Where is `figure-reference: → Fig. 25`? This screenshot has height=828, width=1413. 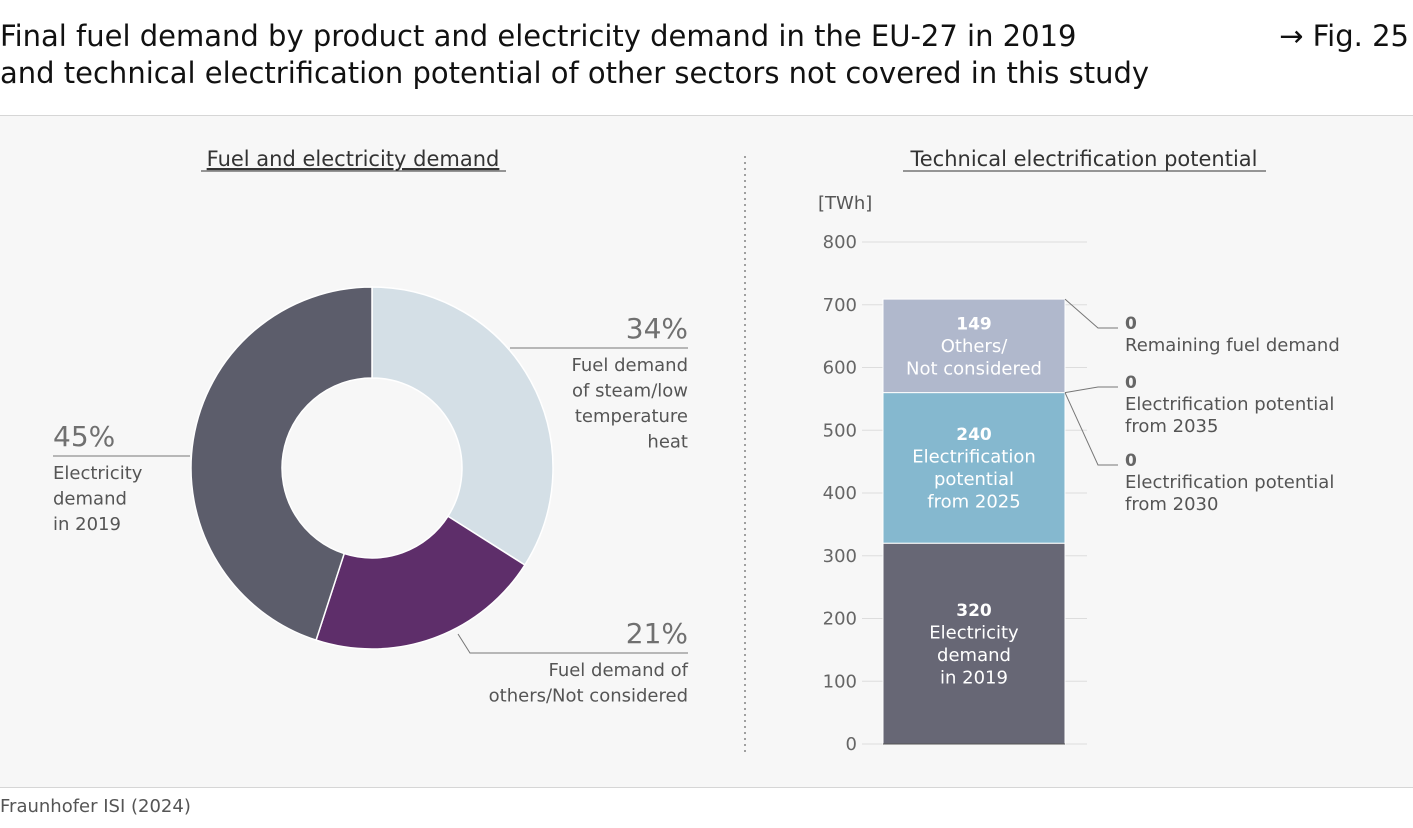 figure-reference: → Fig. 25 is located at coordinates (1344, 36).